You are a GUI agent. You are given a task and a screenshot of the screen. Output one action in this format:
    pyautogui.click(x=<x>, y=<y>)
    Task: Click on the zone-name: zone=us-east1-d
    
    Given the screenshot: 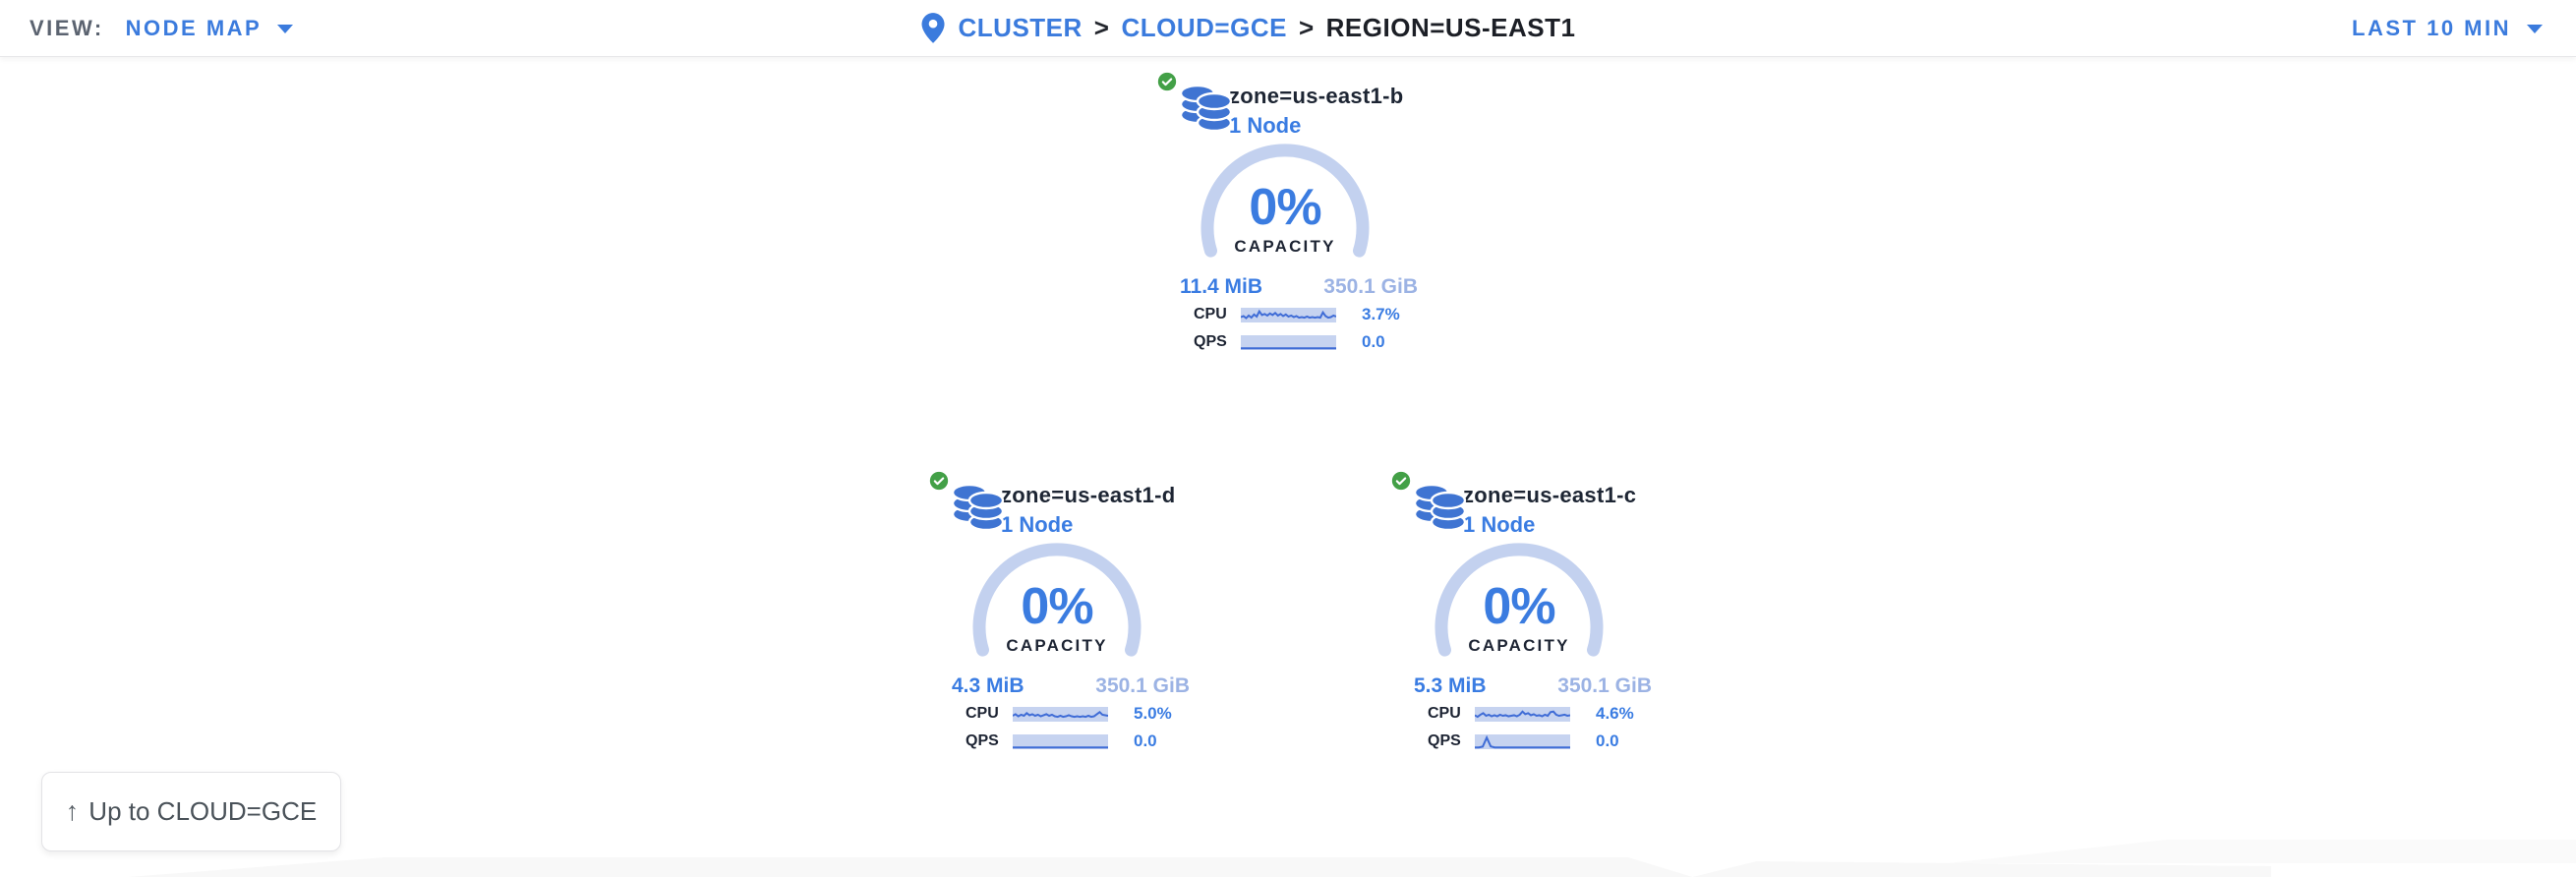 What is the action you would take?
    pyautogui.click(x=1088, y=495)
    